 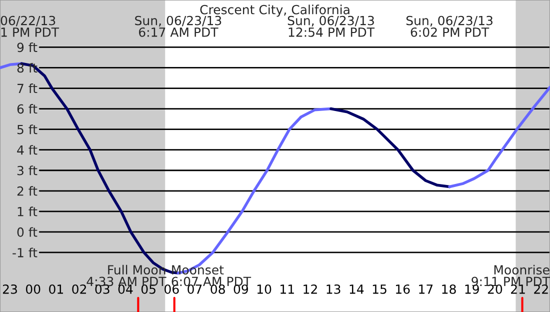 I want to click on y-tick-label: 2 ft, so click(x=27, y=191).